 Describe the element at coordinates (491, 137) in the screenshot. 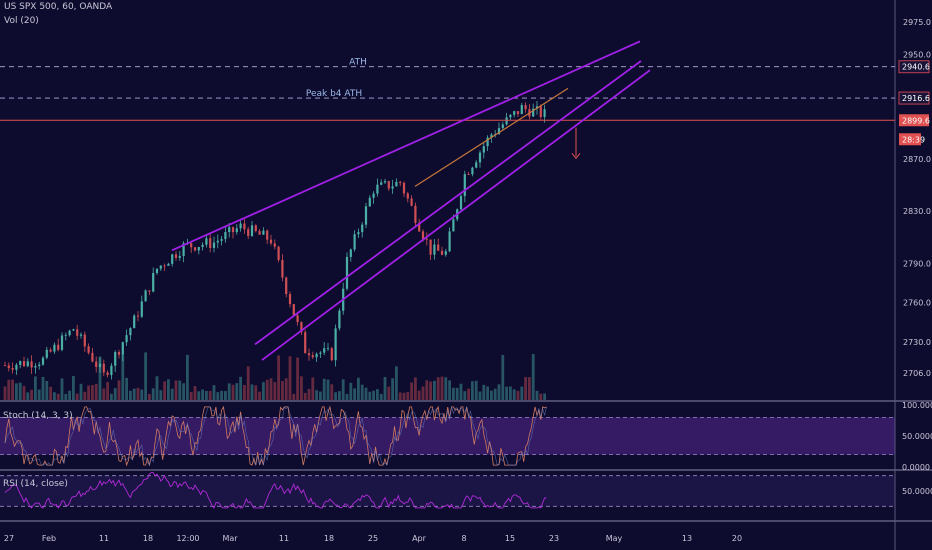

I see `orange-trendline` at that location.